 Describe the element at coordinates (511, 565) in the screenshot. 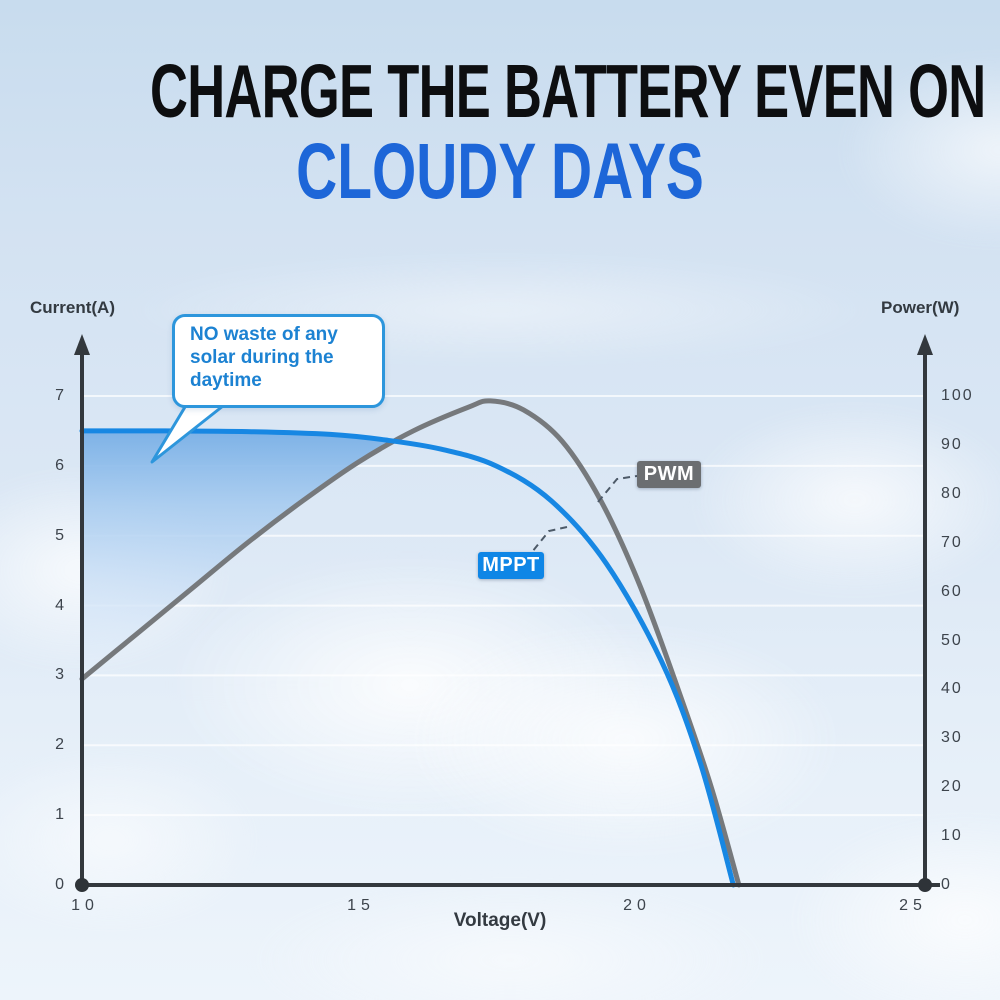

I see `mppt-series-label: MPPT` at that location.